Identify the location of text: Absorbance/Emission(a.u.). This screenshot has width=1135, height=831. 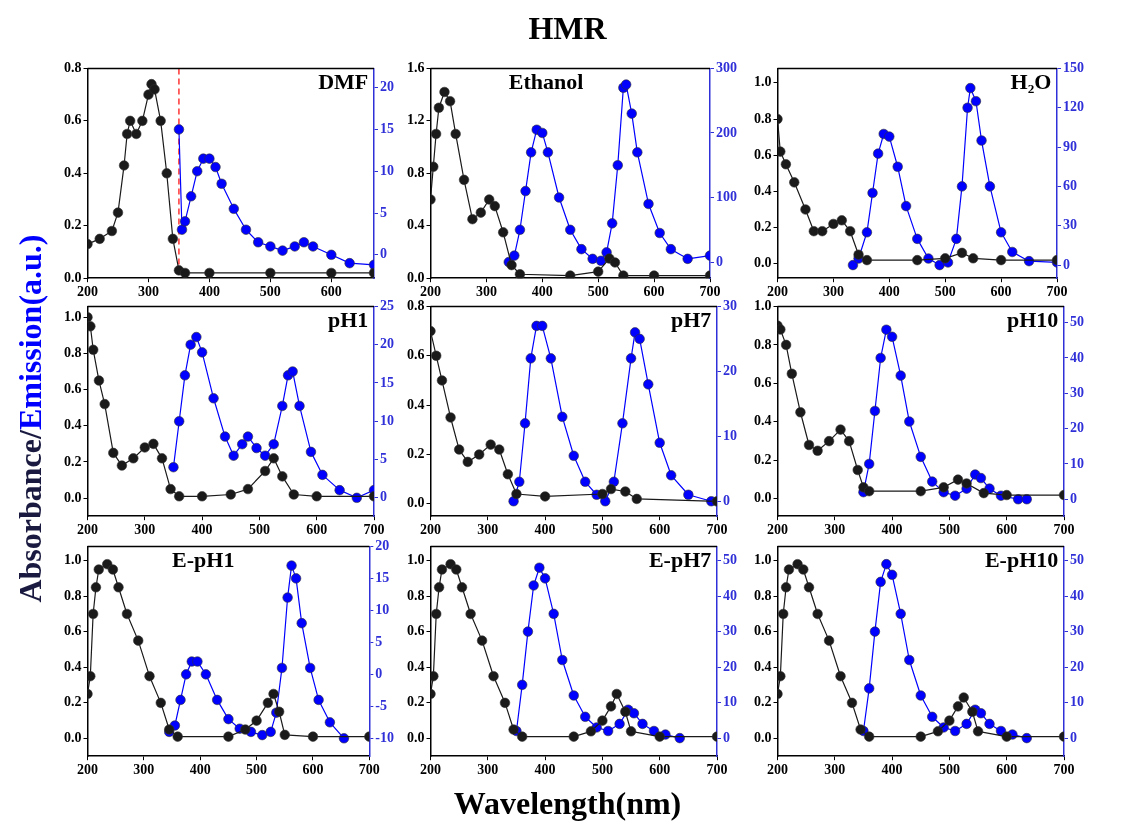
(29, 418).